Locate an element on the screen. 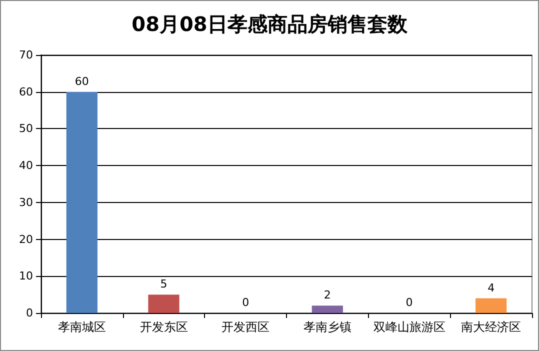 This screenshot has width=539, height=351. x-tick-label: 孝南乡镇 is located at coordinates (327, 327).